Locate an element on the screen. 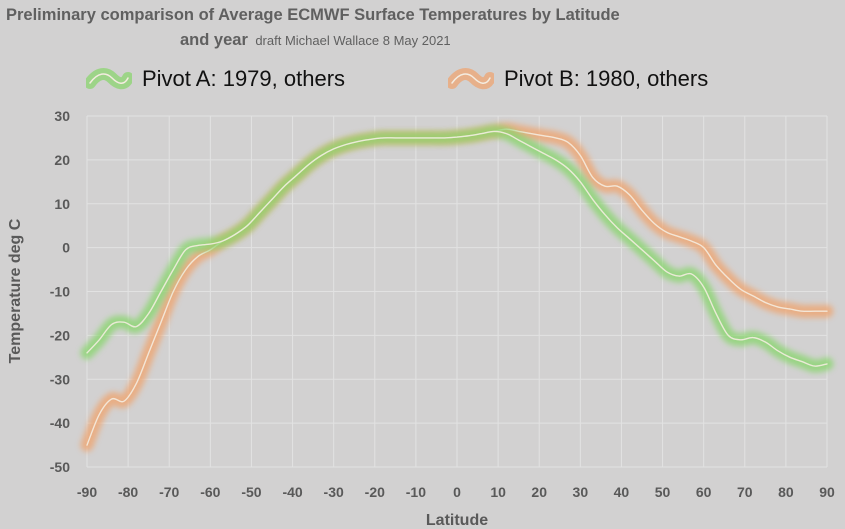 The width and height of the screenshot is (845, 529). legend-item-pivot-a: Pivot A: 1979, others is located at coordinates (215, 79).